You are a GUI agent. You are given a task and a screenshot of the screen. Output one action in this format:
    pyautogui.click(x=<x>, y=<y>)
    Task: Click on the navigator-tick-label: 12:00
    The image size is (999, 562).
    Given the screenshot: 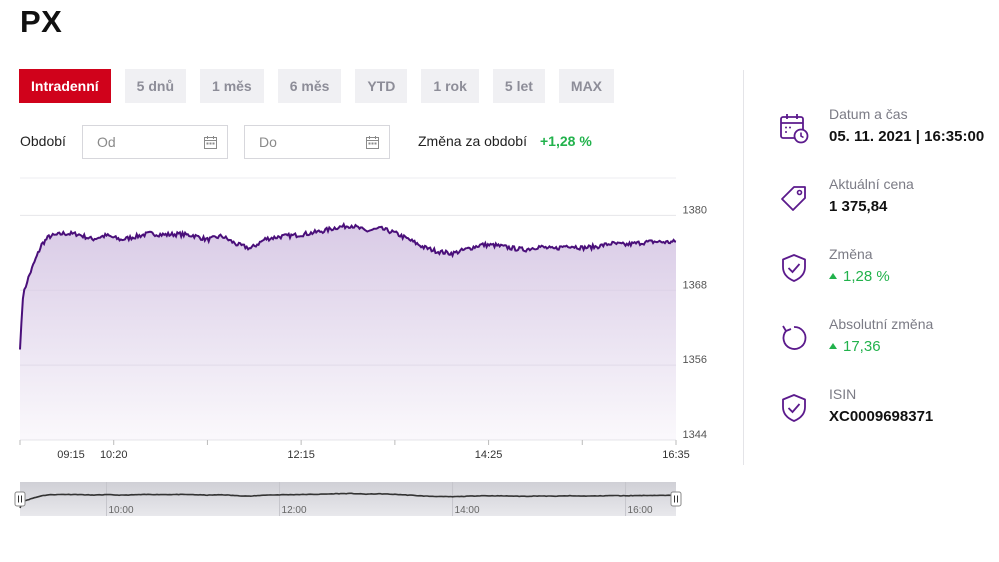 What is the action you would take?
    pyautogui.click(x=294, y=510)
    